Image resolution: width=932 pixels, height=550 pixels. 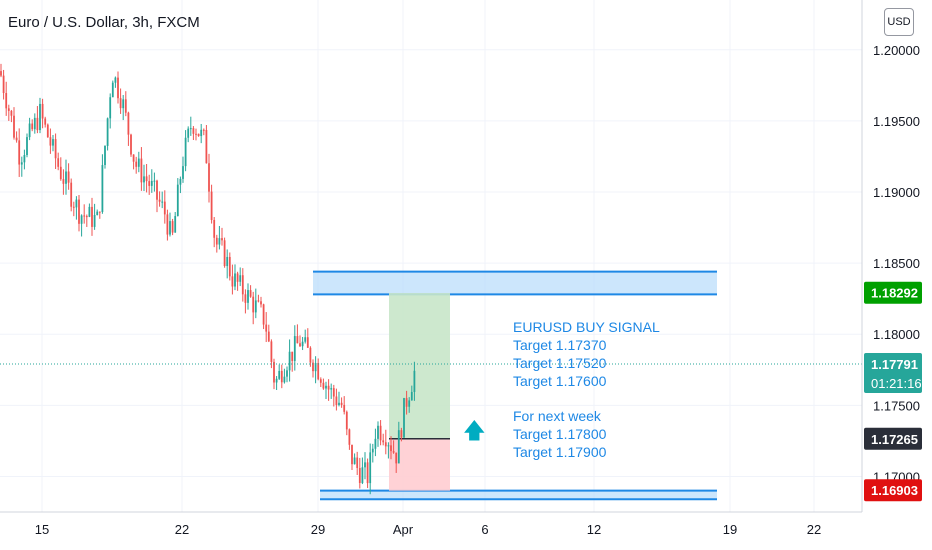 I want to click on entry-badge-bg, so click(x=893, y=438).